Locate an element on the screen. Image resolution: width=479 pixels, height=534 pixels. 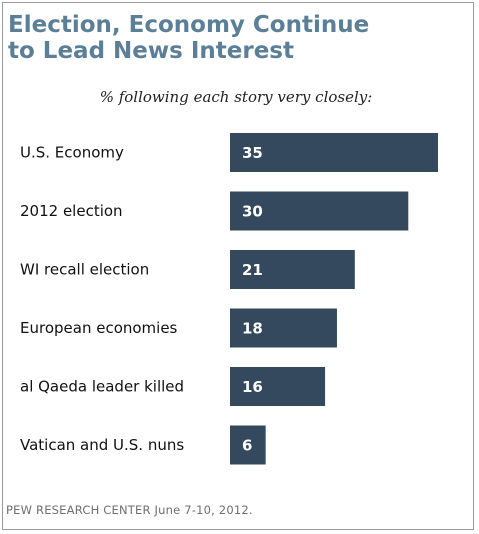
chart-subtitle: % following each story very closely: is located at coordinates (236, 97).